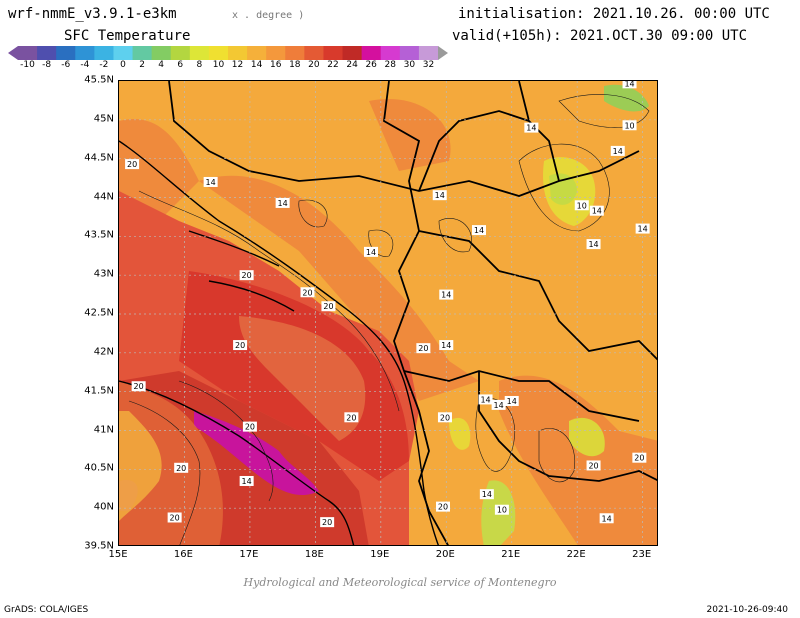 This screenshot has width=800, height=618. Describe the element at coordinates (47, 65) in the screenshot. I see `colorbar-tick-label: -8` at that location.